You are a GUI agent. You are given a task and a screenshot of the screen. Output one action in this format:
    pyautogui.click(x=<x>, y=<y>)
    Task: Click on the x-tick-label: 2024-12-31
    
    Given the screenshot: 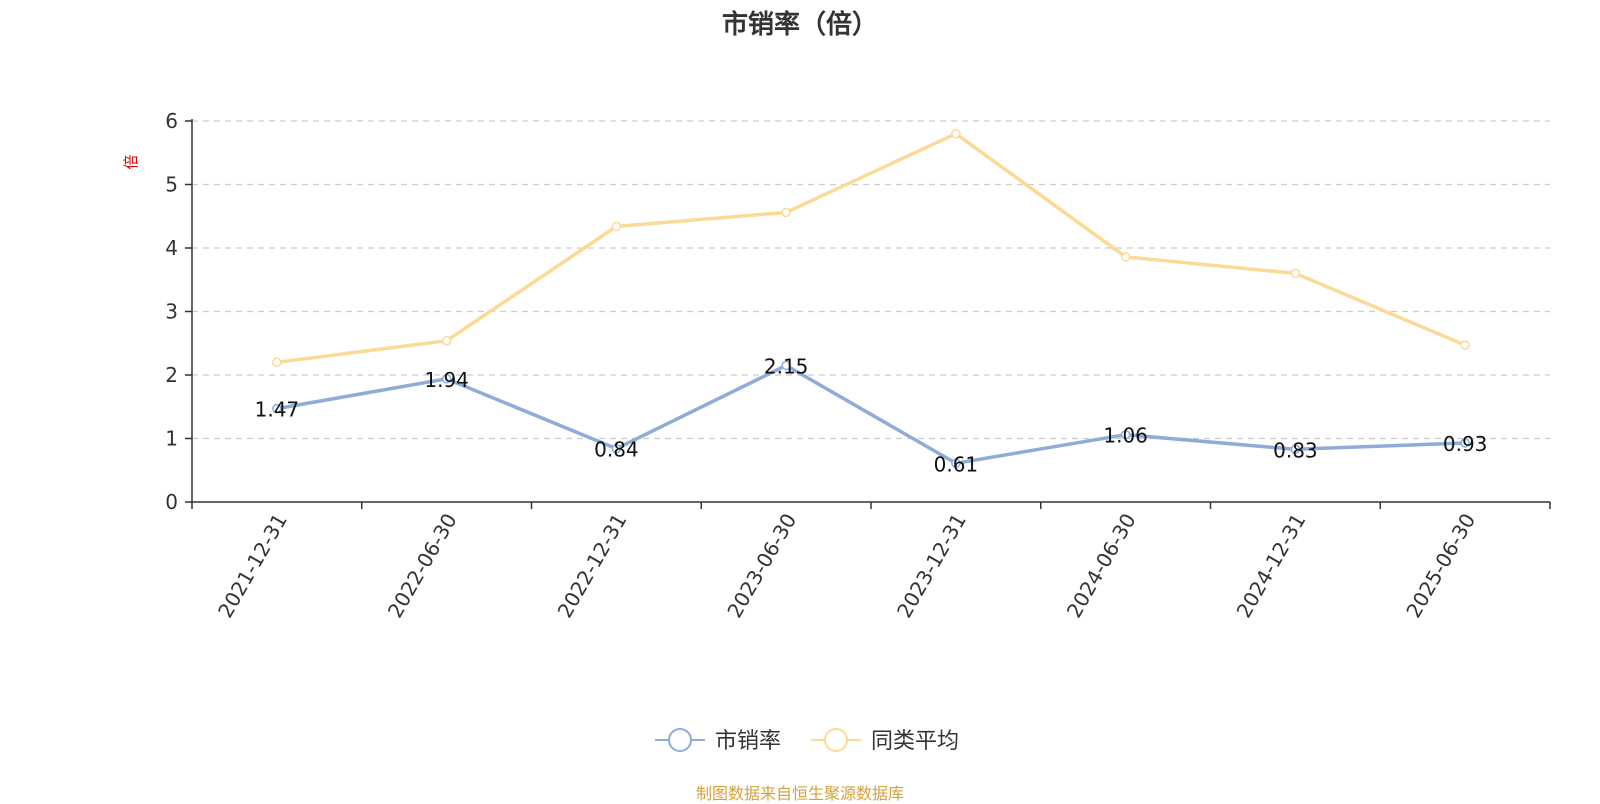 What is the action you would take?
    pyautogui.click(x=1271, y=565)
    